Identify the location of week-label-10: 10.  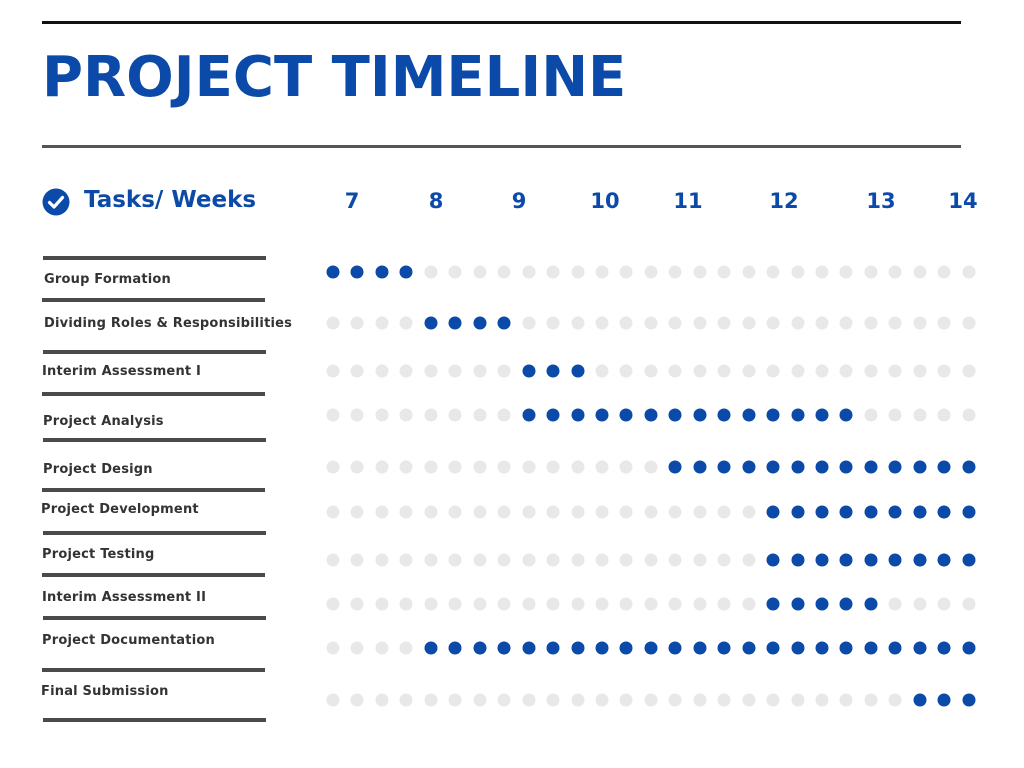
(605, 201).